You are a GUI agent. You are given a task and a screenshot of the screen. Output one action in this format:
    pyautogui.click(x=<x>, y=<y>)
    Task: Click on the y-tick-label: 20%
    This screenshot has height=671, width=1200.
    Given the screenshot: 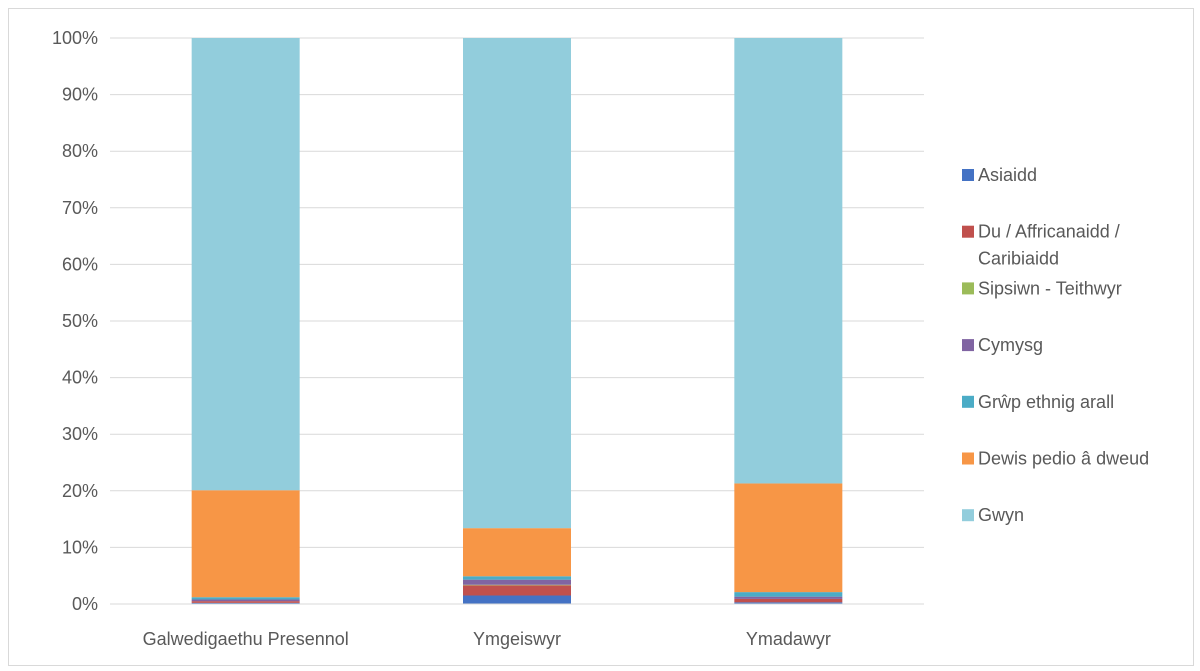 What is the action you would take?
    pyautogui.click(x=80, y=491)
    